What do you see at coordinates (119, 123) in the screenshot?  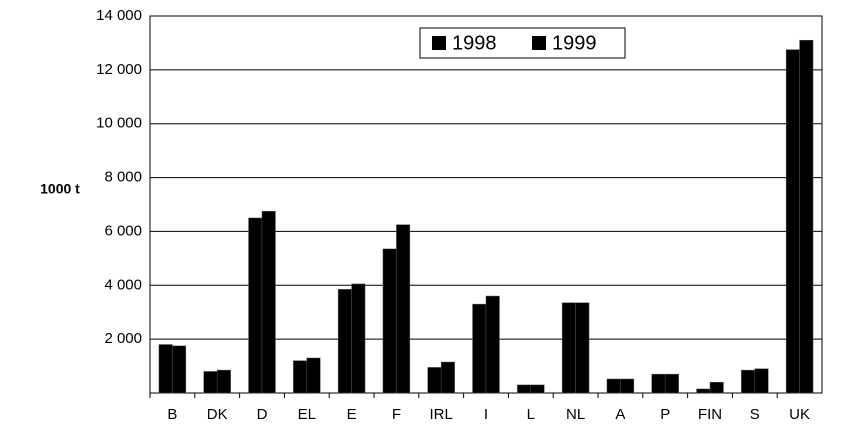 I see `y-tick-label: 10 000` at bounding box center [119, 123].